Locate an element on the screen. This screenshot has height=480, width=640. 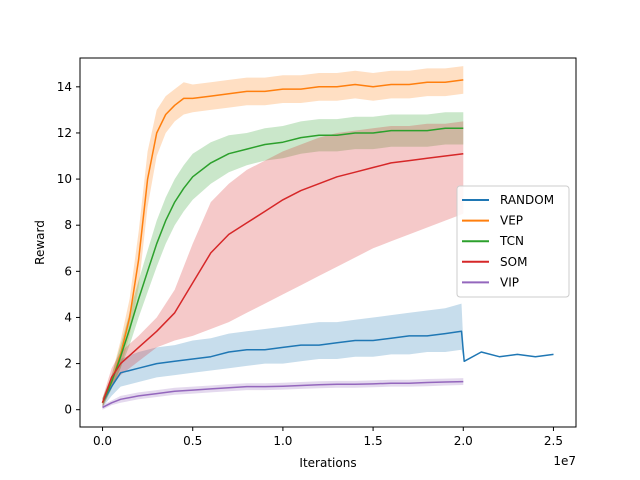
legend-box is located at coordinates (513, 241).